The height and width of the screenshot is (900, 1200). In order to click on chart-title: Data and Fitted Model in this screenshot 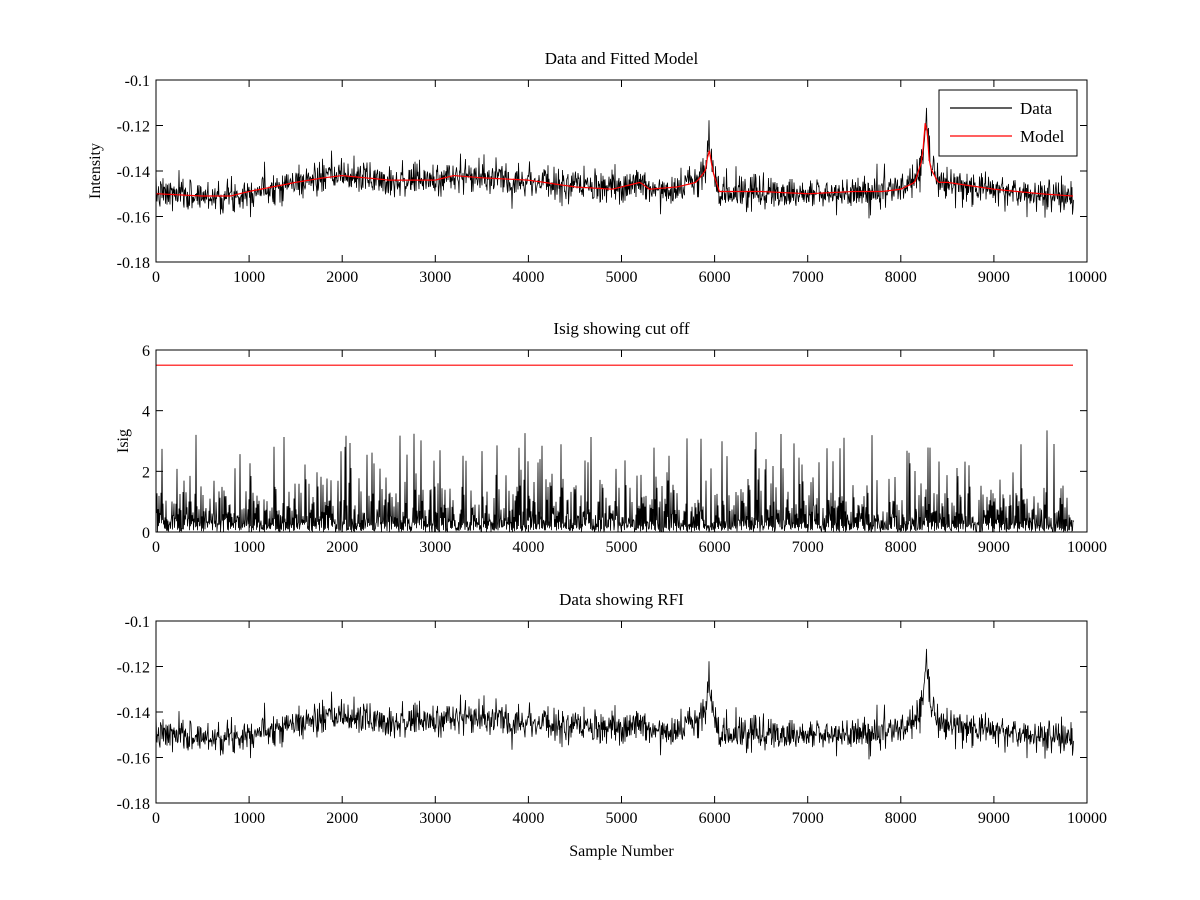, I will do `click(622, 58)`.